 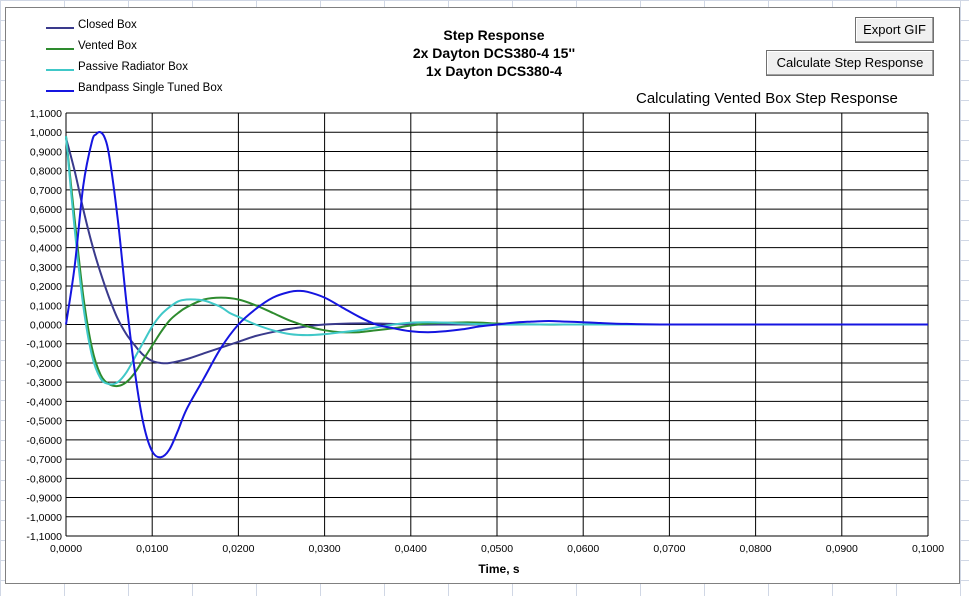 What do you see at coordinates (46, 287) in the screenshot?
I see `y-tick-label: 0,2000` at bounding box center [46, 287].